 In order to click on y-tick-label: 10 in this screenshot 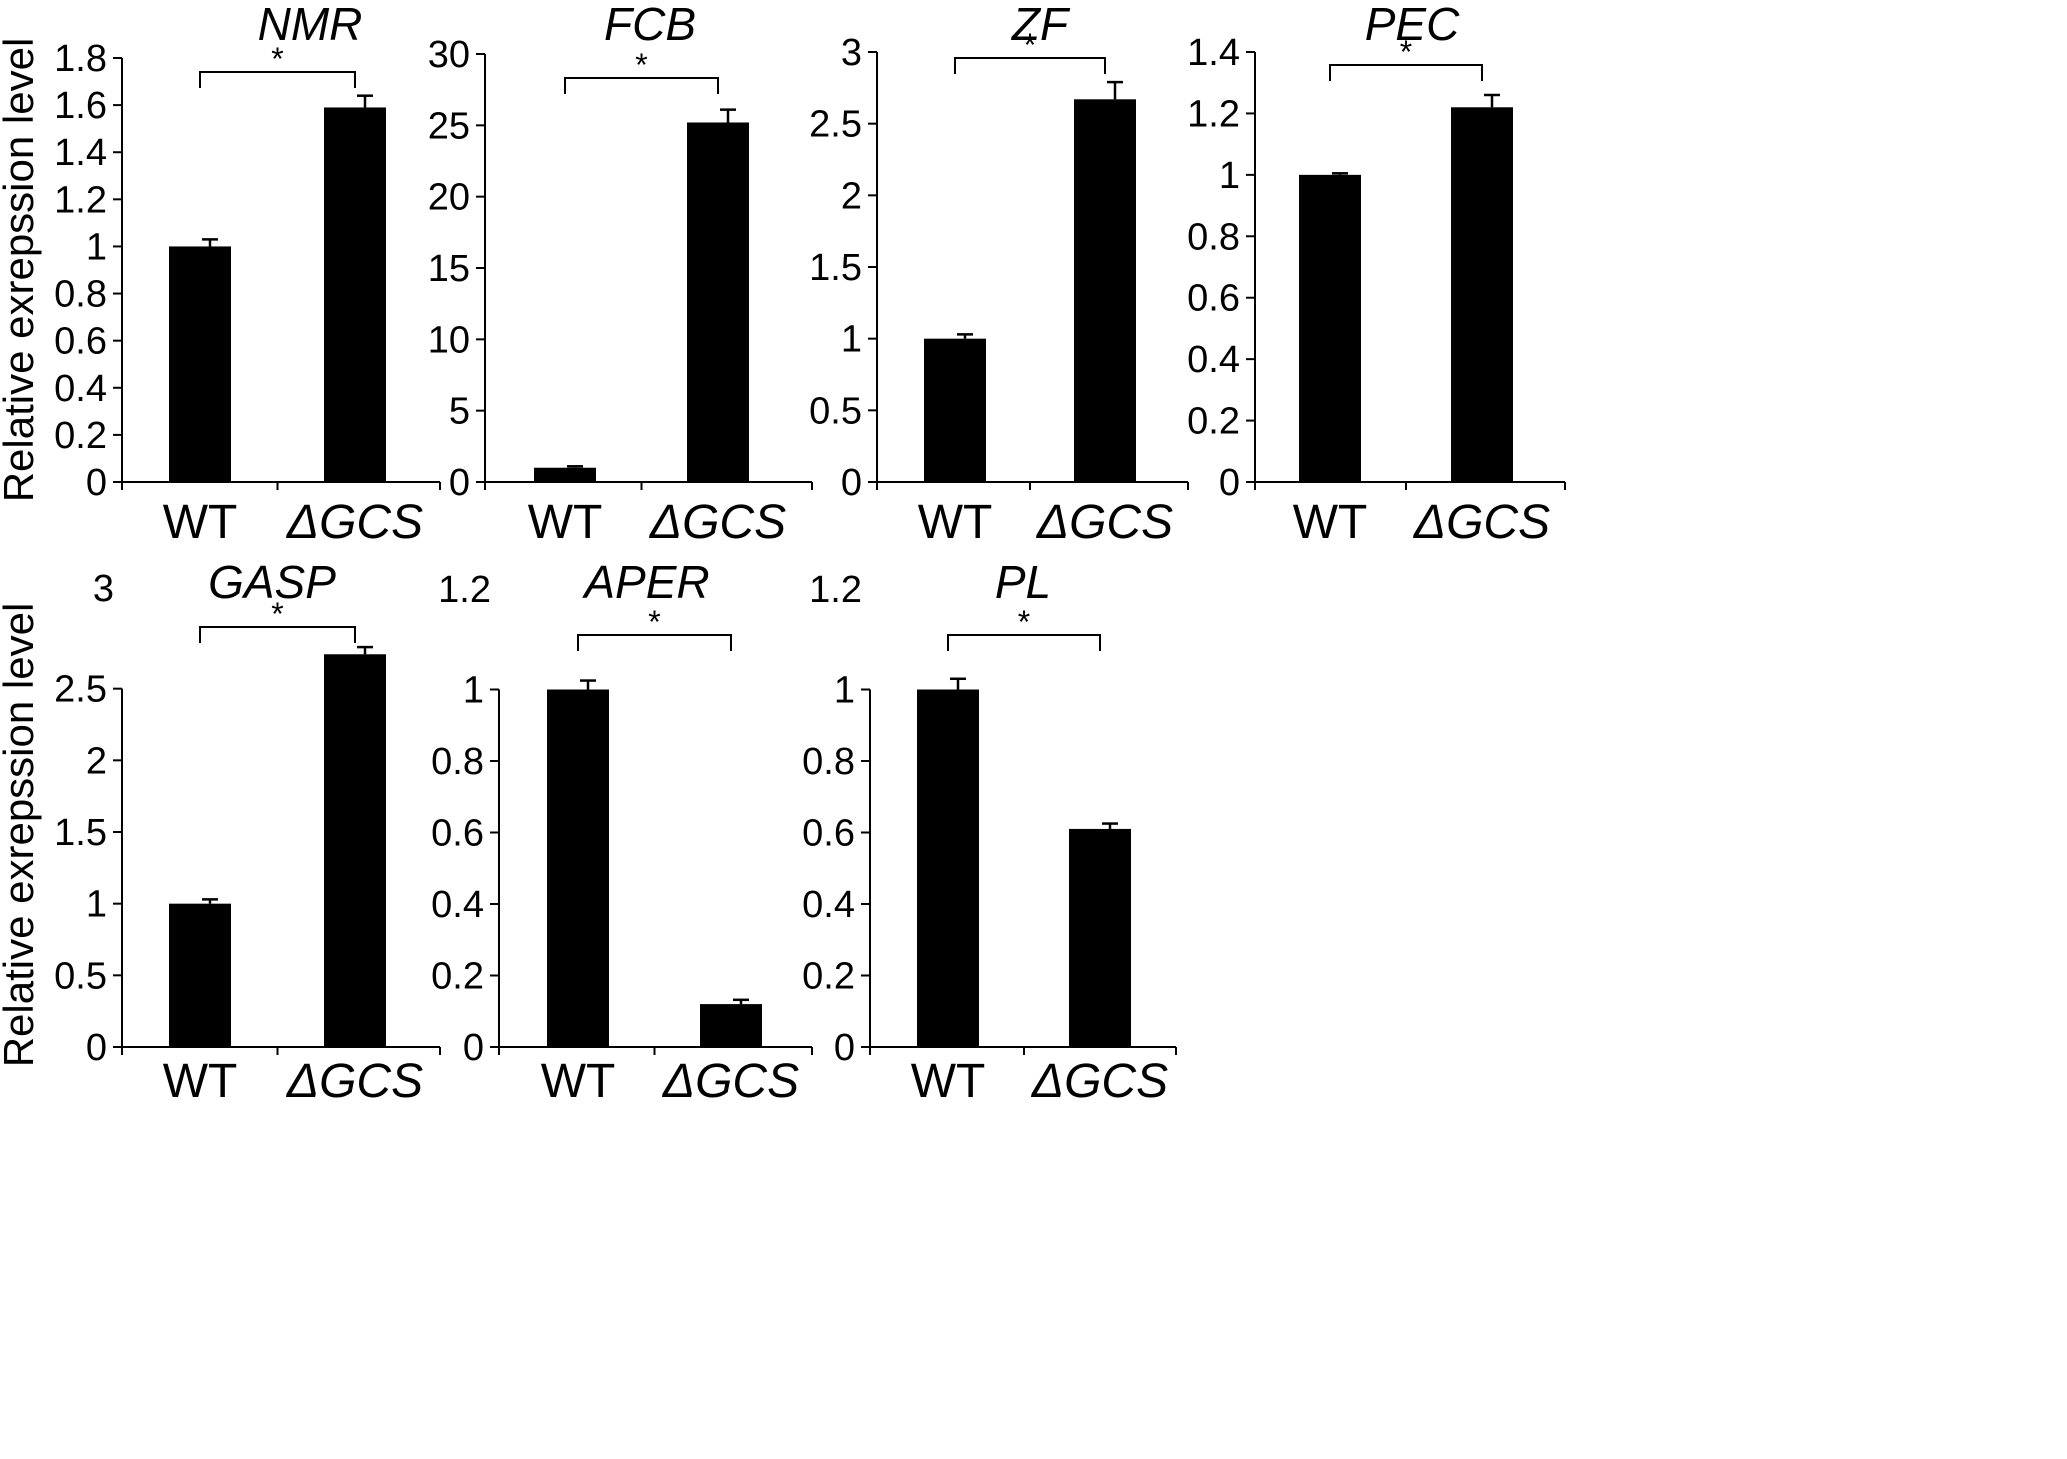, I will do `click(449, 340)`.